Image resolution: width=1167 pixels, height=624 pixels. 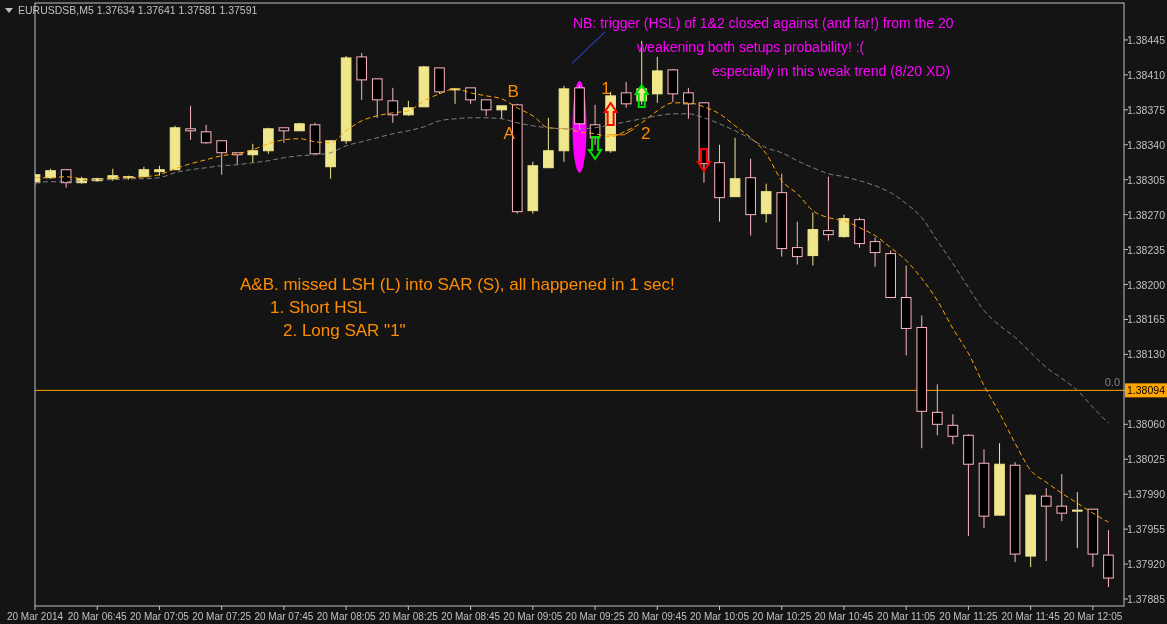 What do you see at coordinates (222, 616) in the screenshot?
I see `x-tick-label: 20 Mar 07:25` at bounding box center [222, 616].